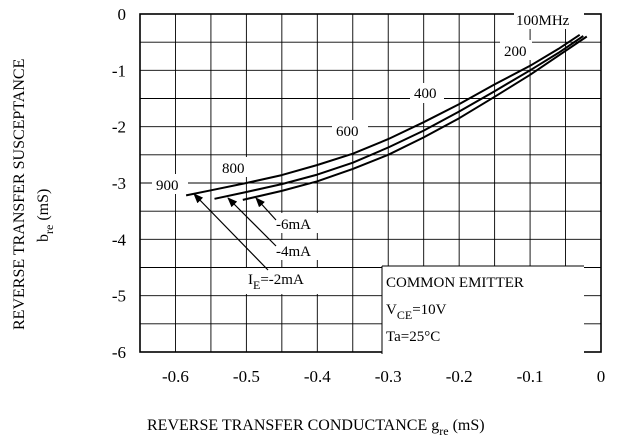 This screenshot has height=441, width=626. Describe the element at coordinates (233, 169) in the screenshot. I see `freq-label-800: 800` at that location.